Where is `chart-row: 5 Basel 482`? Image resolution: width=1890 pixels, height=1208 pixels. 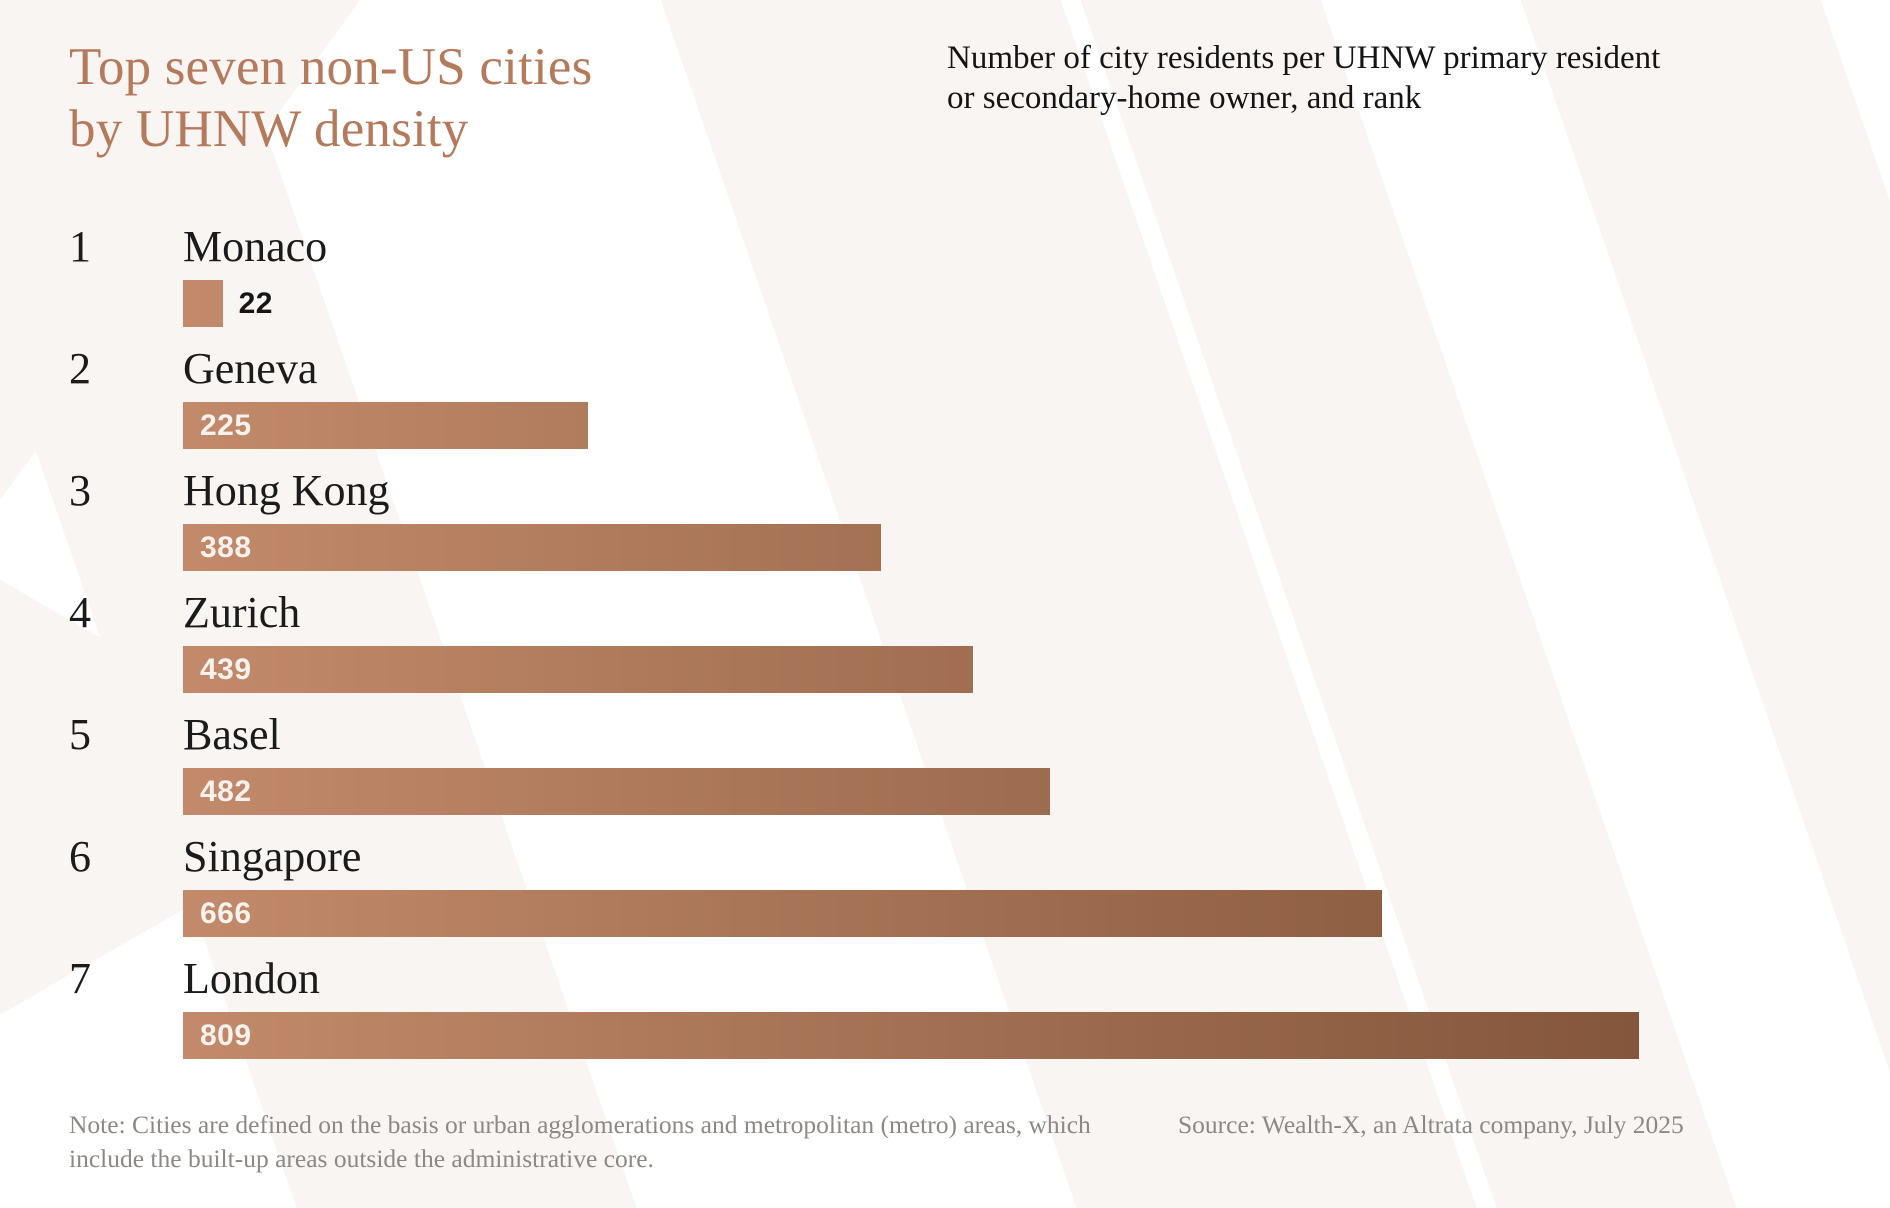
chart-row: 5 Basel 482 is located at coordinates (949, 762).